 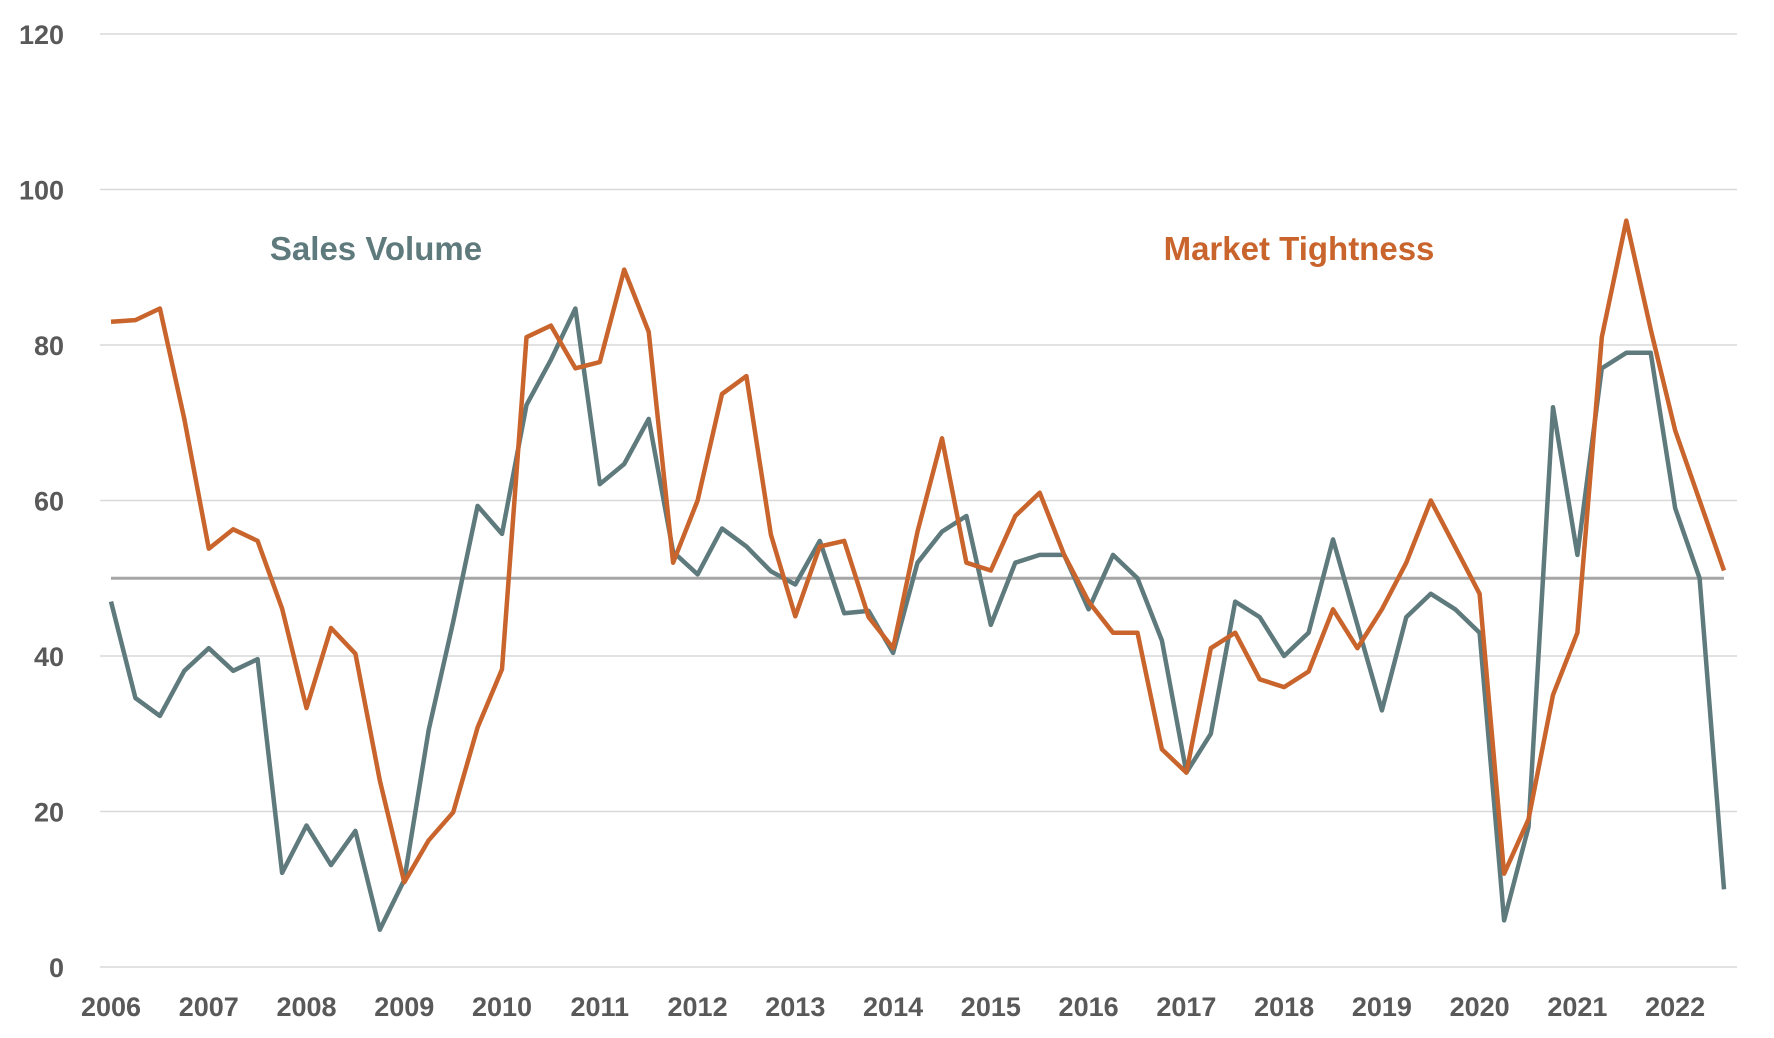 I want to click on y-tick-label: 120, so click(x=41, y=35).